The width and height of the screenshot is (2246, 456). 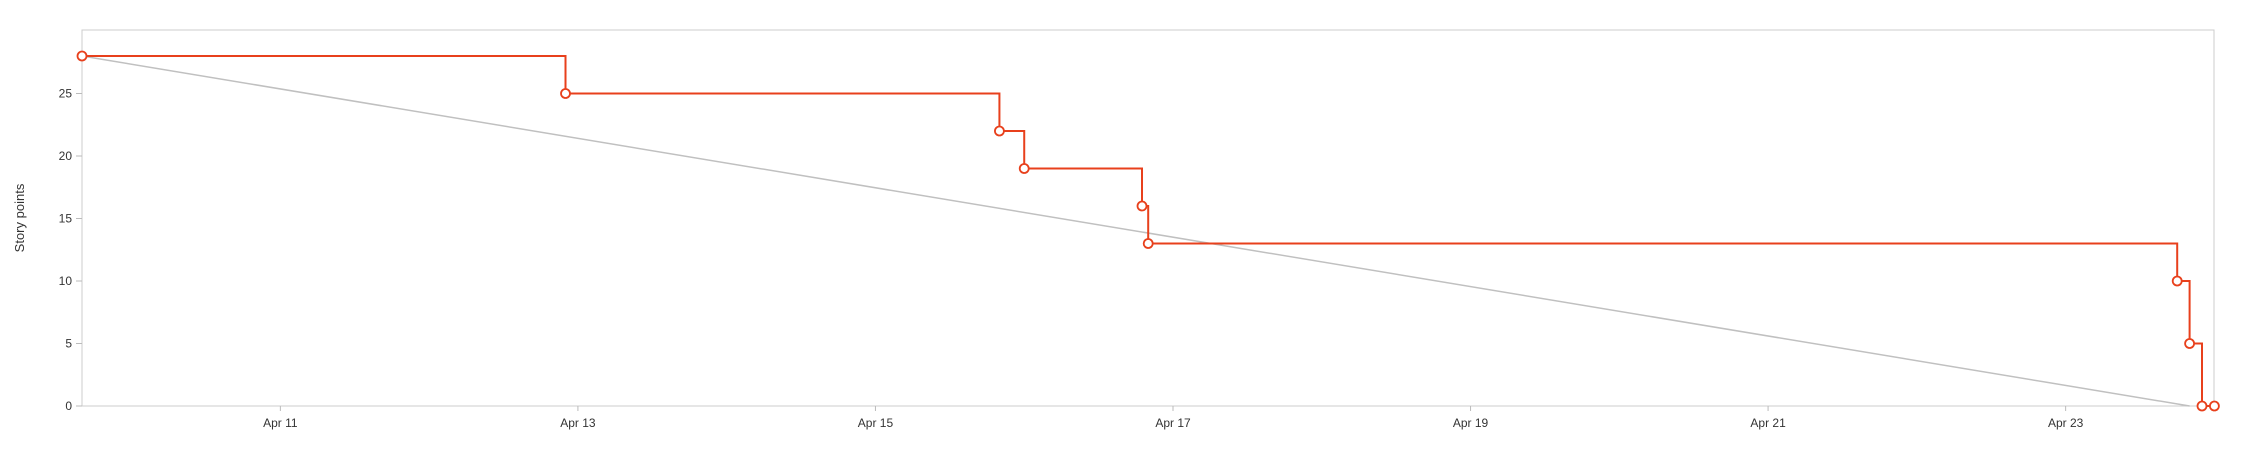 What do you see at coordinates (19, 217) in the screenshot?
I see `y-axis-title: Story points` at bounding box center [19, 217].